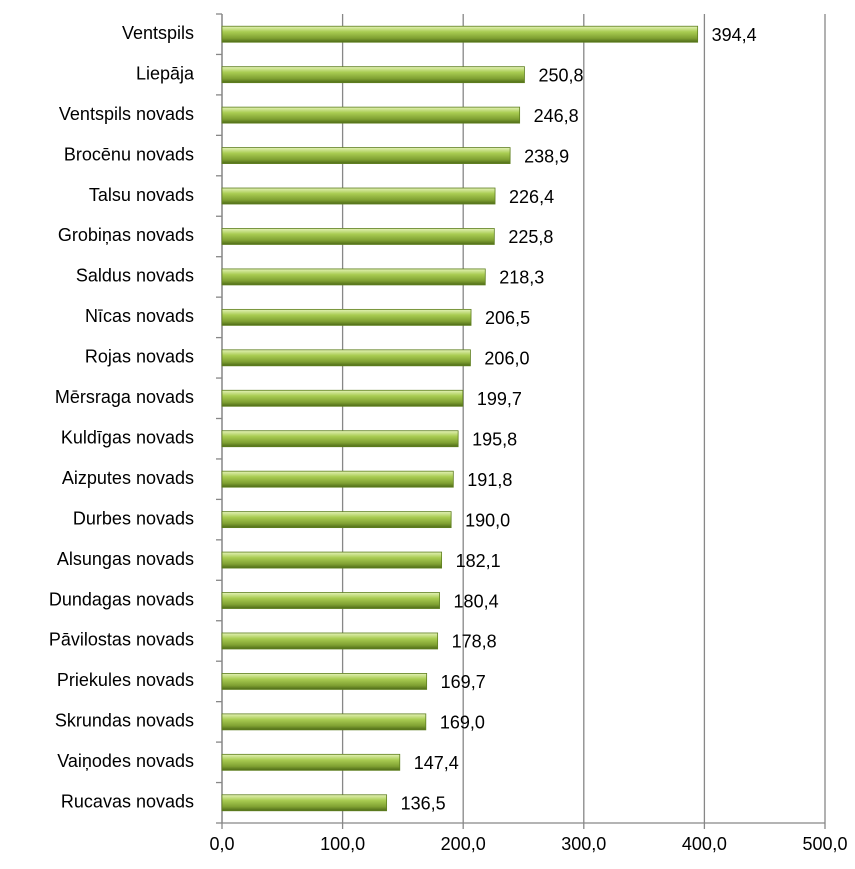 The height and width of the screenshot is (869, 855). What do you see at coordinates (489, 480) in the screenshot?
I see `value-label: 191,8` at bounding box center [489, 480].